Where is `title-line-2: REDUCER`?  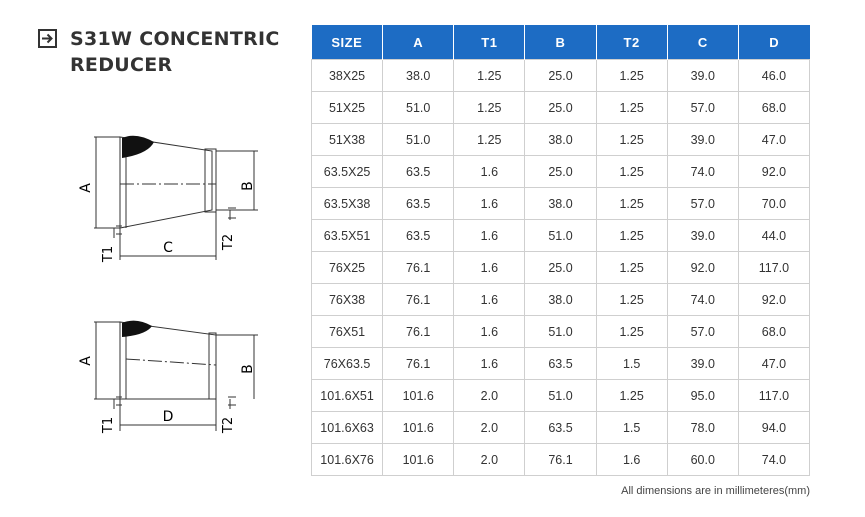 title-line-2: REDUCER is located at coordinates (121, 65).